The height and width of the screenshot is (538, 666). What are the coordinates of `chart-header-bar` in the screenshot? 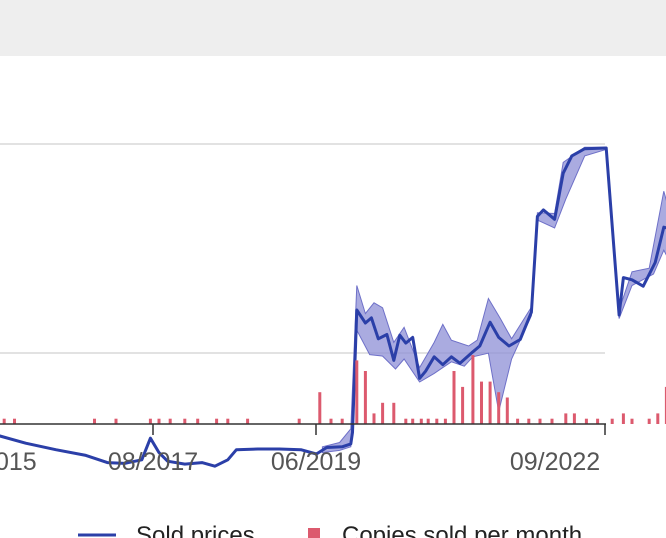 It's located at (333, 28).